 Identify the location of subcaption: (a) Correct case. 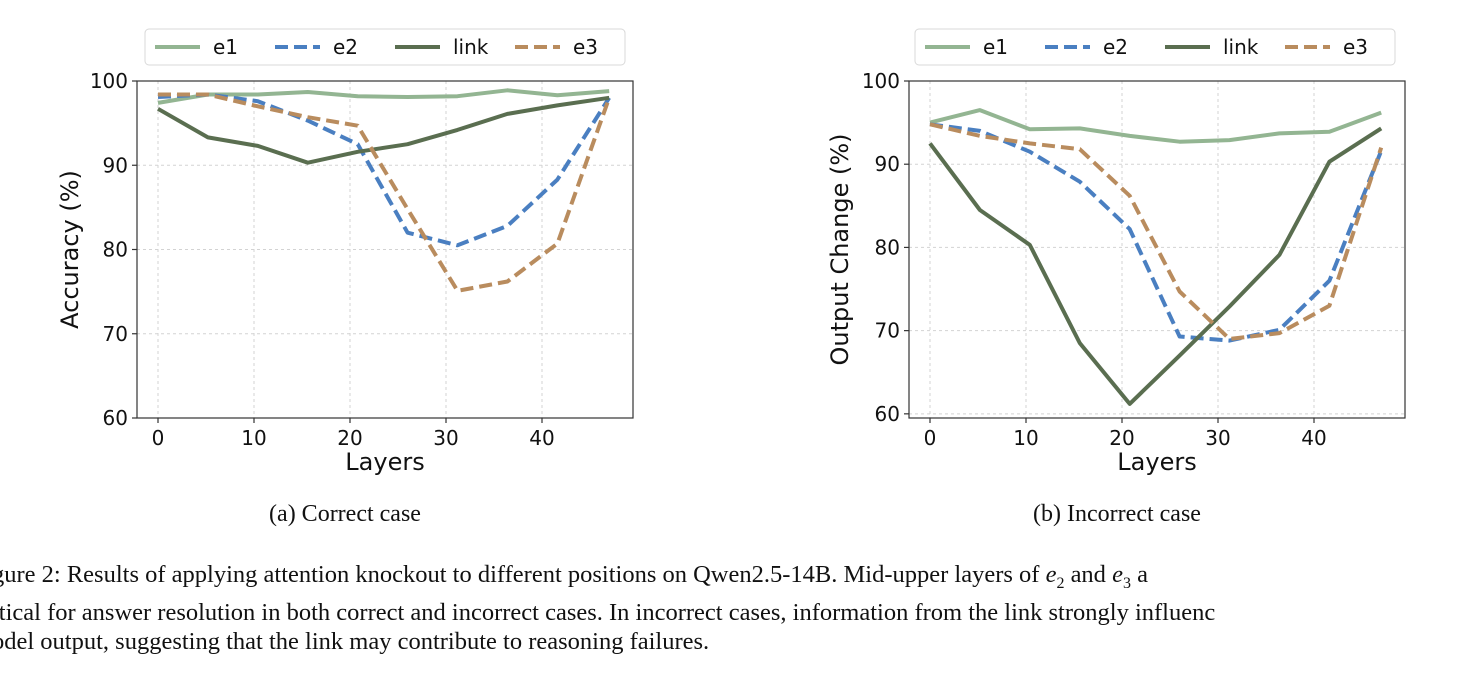
(345, 514).